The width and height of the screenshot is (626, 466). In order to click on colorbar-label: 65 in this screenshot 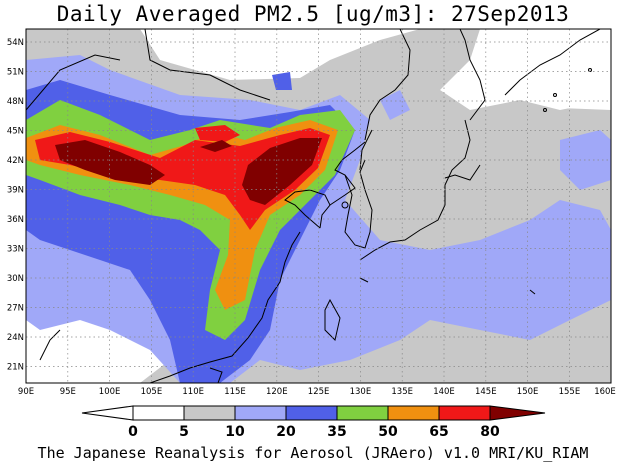, I will do `click(438, 432)`.